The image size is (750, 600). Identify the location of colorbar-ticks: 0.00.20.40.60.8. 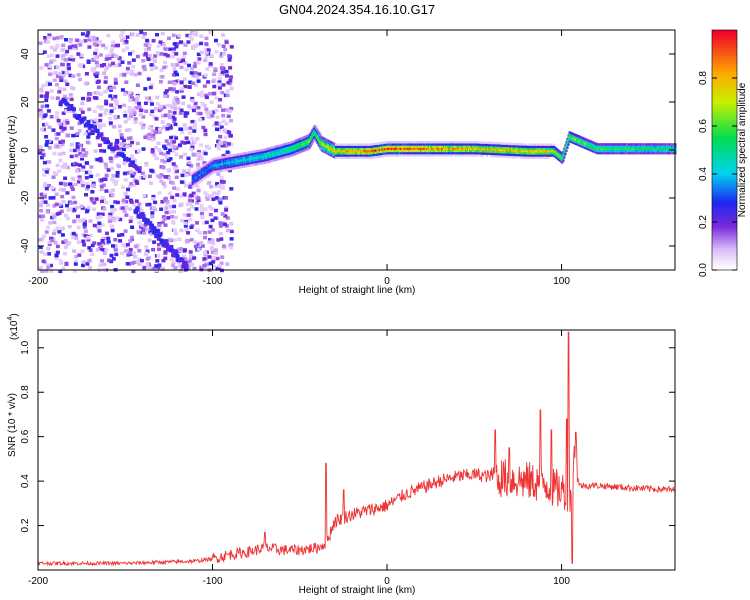
(717, 174).